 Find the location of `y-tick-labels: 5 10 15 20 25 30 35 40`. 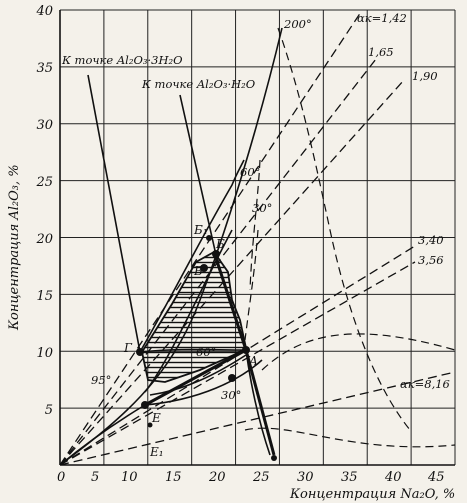

y-tick-labels: 5 10 15 20 25 30 35 40 is located at coordinates (44, 211).